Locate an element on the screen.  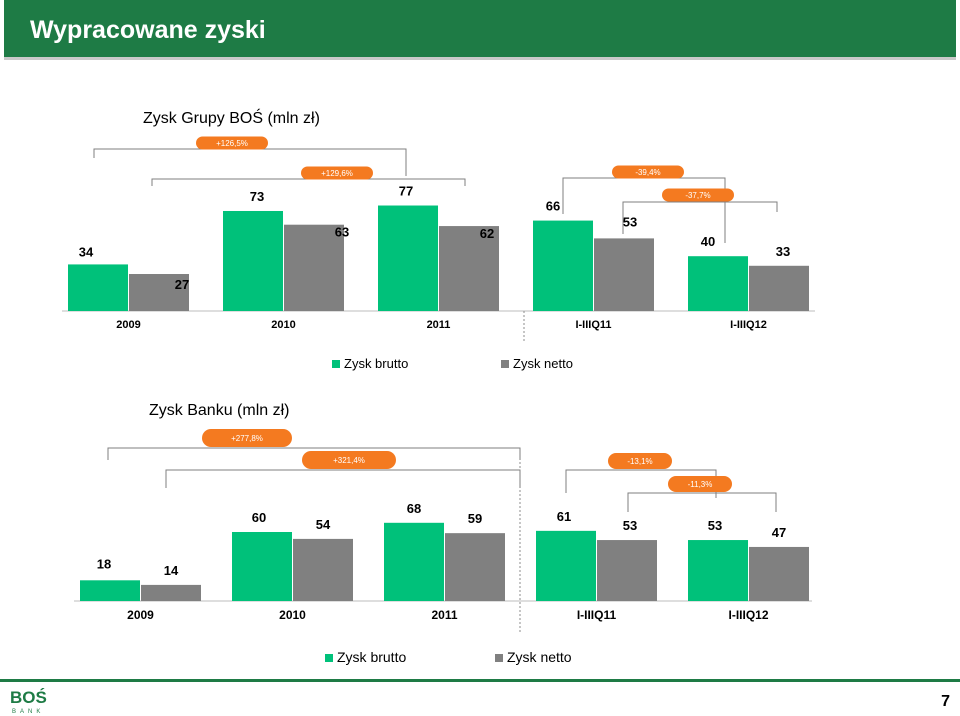
data-label: 33 is located at coordinates (783, 251).